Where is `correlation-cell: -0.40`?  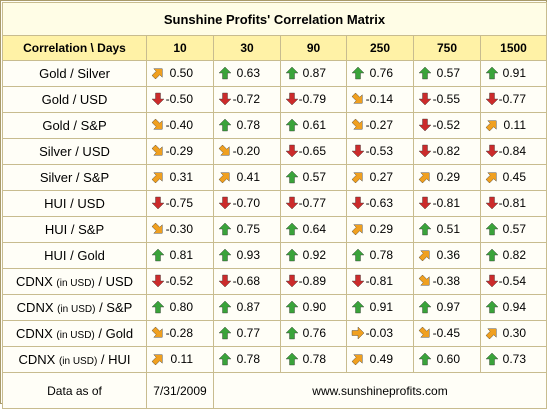
correlation-cell: -0.40 is located at coordinates (180, 125).